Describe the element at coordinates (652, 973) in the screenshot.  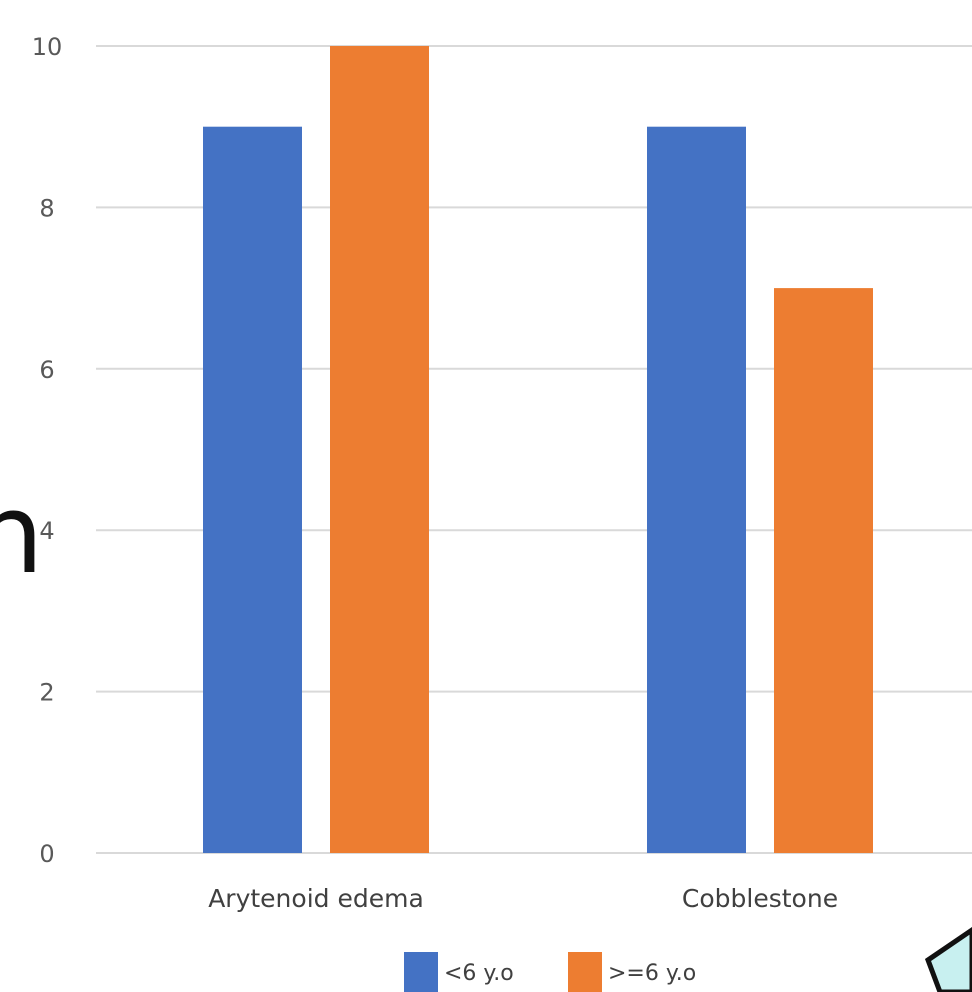
I see `legend-label-2: >=6 y.o` at that location.